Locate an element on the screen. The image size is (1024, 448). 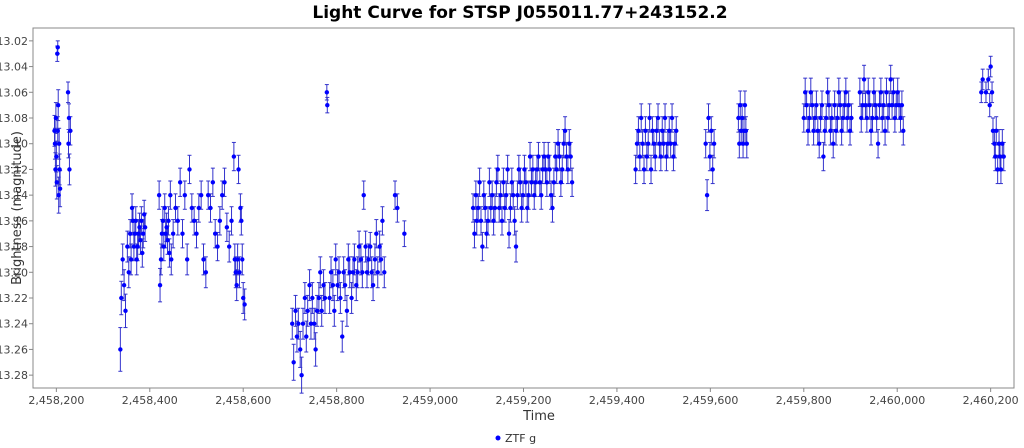
x-tick-label: 2,458,200 is located at coordinates (56, 400).